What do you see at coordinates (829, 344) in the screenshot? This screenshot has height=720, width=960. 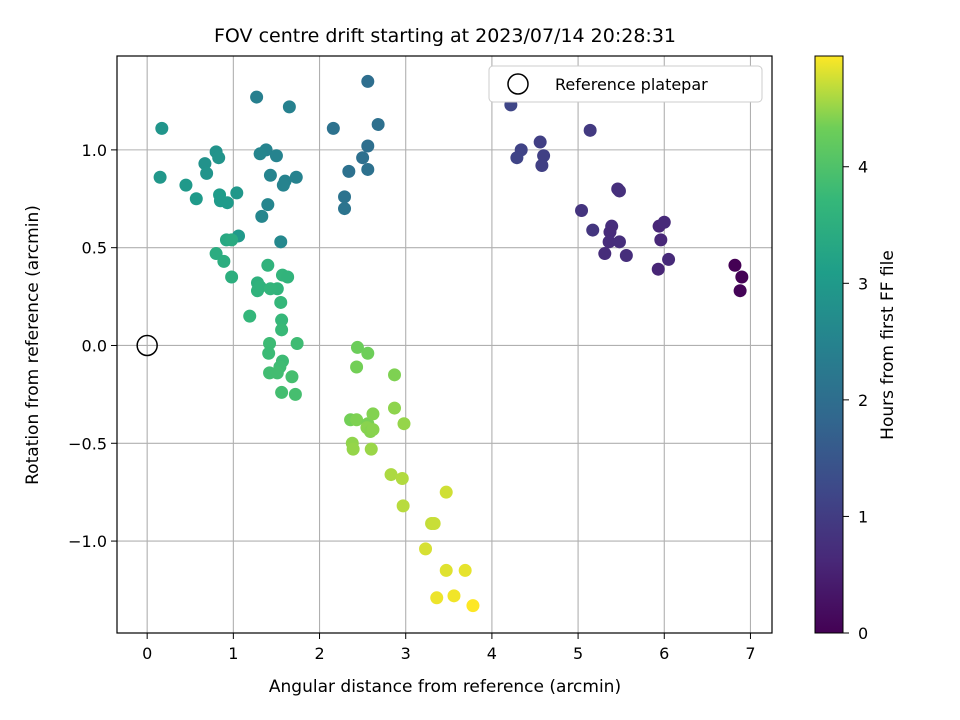 I see `colorbar` at bounding box center [829, 344].